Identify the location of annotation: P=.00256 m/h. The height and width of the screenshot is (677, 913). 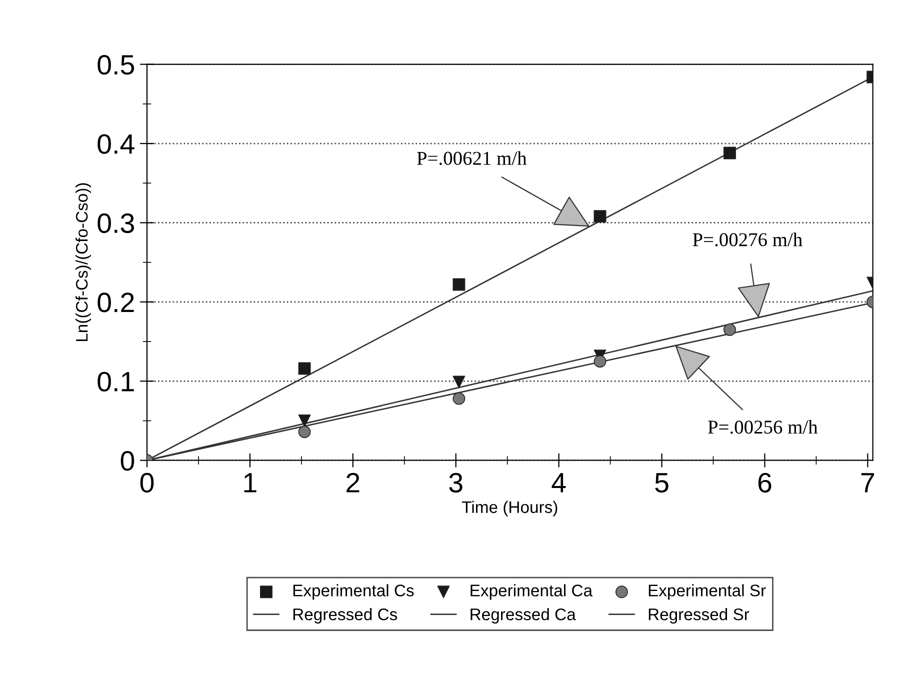
(763, 427).